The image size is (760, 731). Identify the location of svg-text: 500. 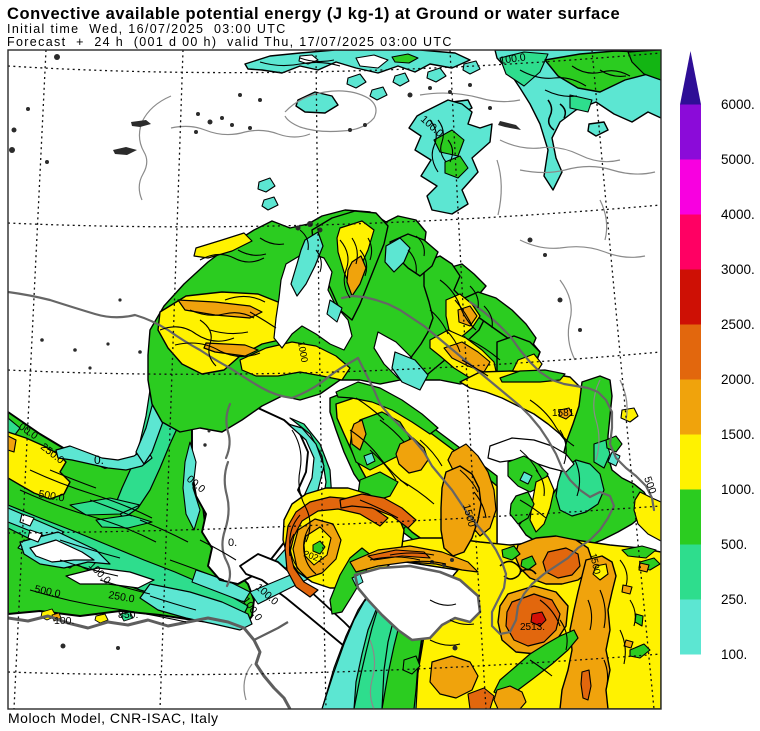
(649, 485).